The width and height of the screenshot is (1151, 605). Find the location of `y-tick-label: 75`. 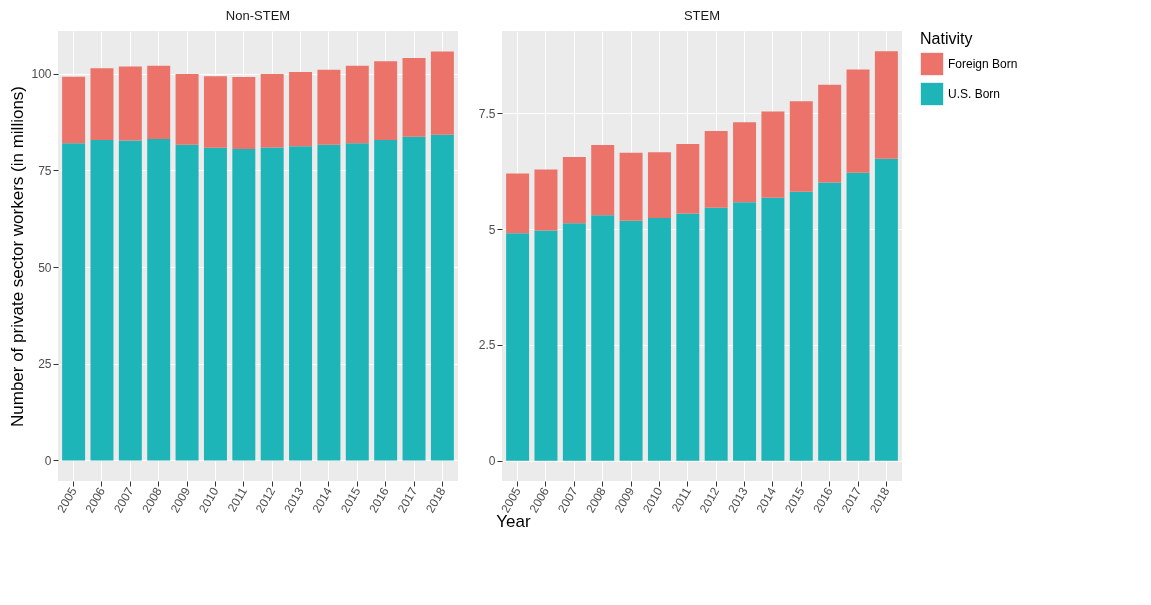

y-tick-label: 75 is located at coordinates (45, 170).